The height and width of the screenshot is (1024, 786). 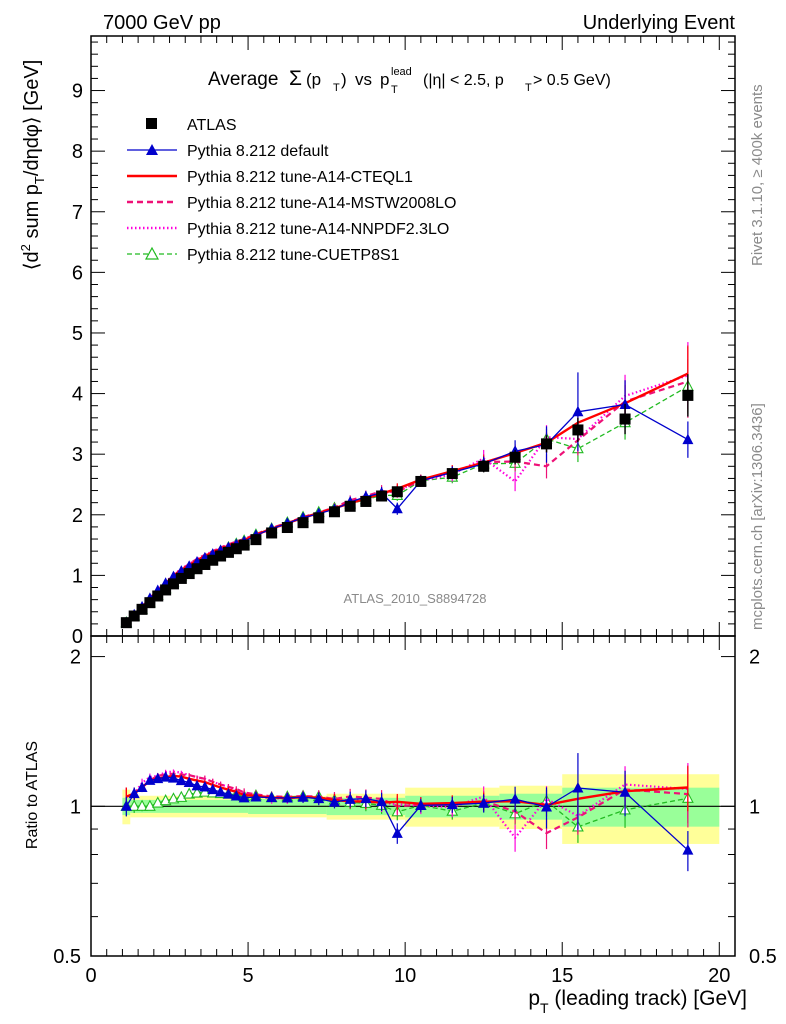 What do you see at coordinates (363, 79) in the screenshot?
I see `title-vs: vs` at bounding box center [363, 79].